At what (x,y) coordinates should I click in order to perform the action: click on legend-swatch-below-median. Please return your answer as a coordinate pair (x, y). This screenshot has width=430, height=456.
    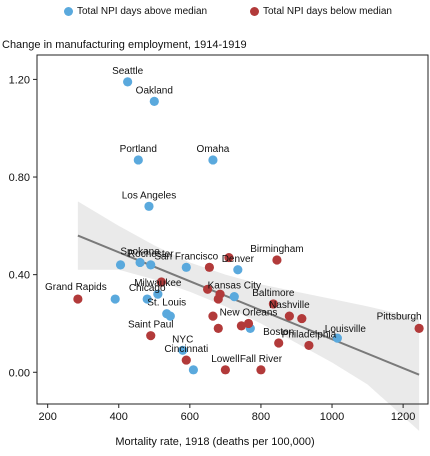
    Looking at the image, I should click on (254, 11).